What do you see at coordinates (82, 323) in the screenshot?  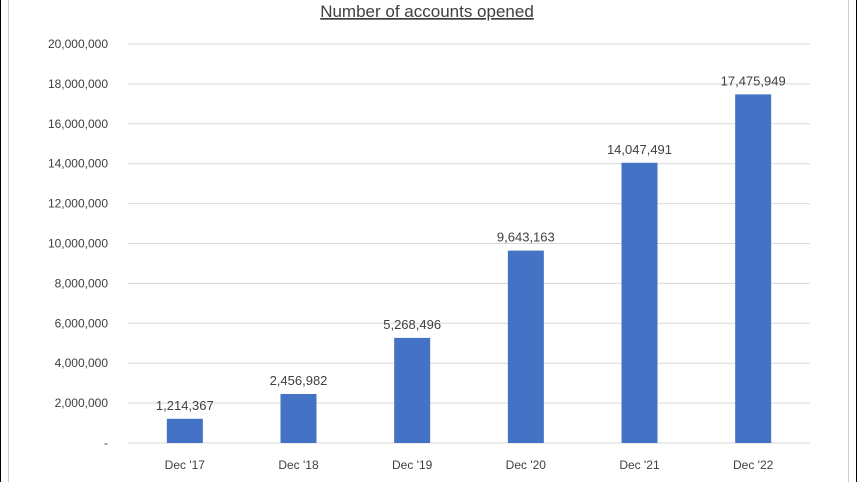 I see `y-tick-label: 6,000,000` at bounding box center [82, 323].